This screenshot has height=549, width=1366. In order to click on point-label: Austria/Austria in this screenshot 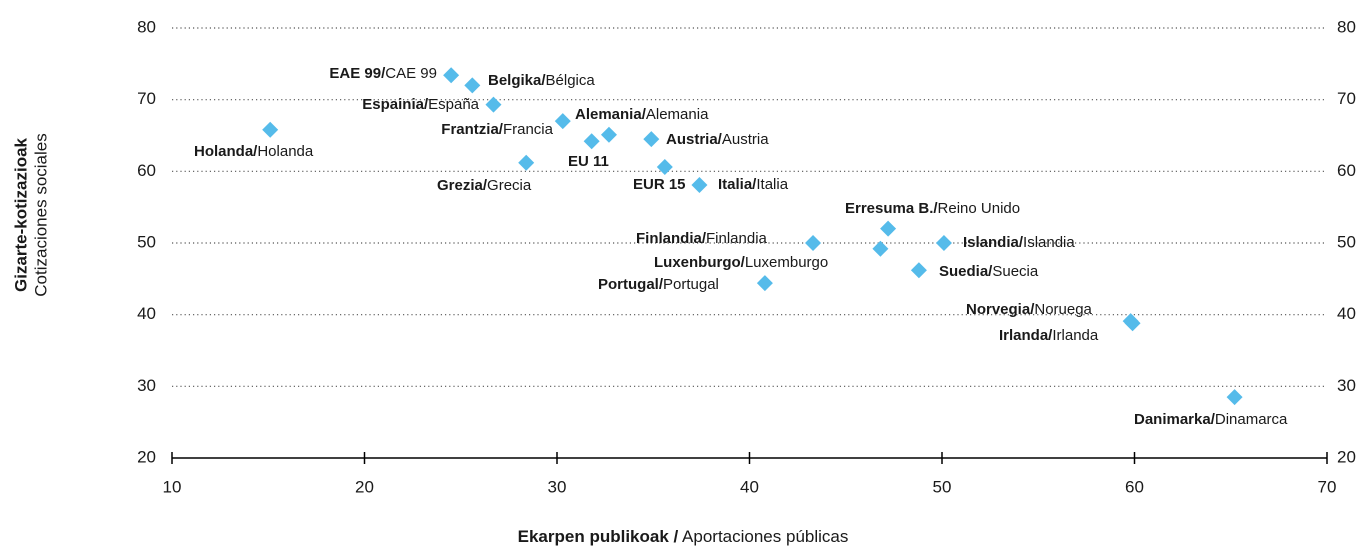, I will do `click(717, 139)`.